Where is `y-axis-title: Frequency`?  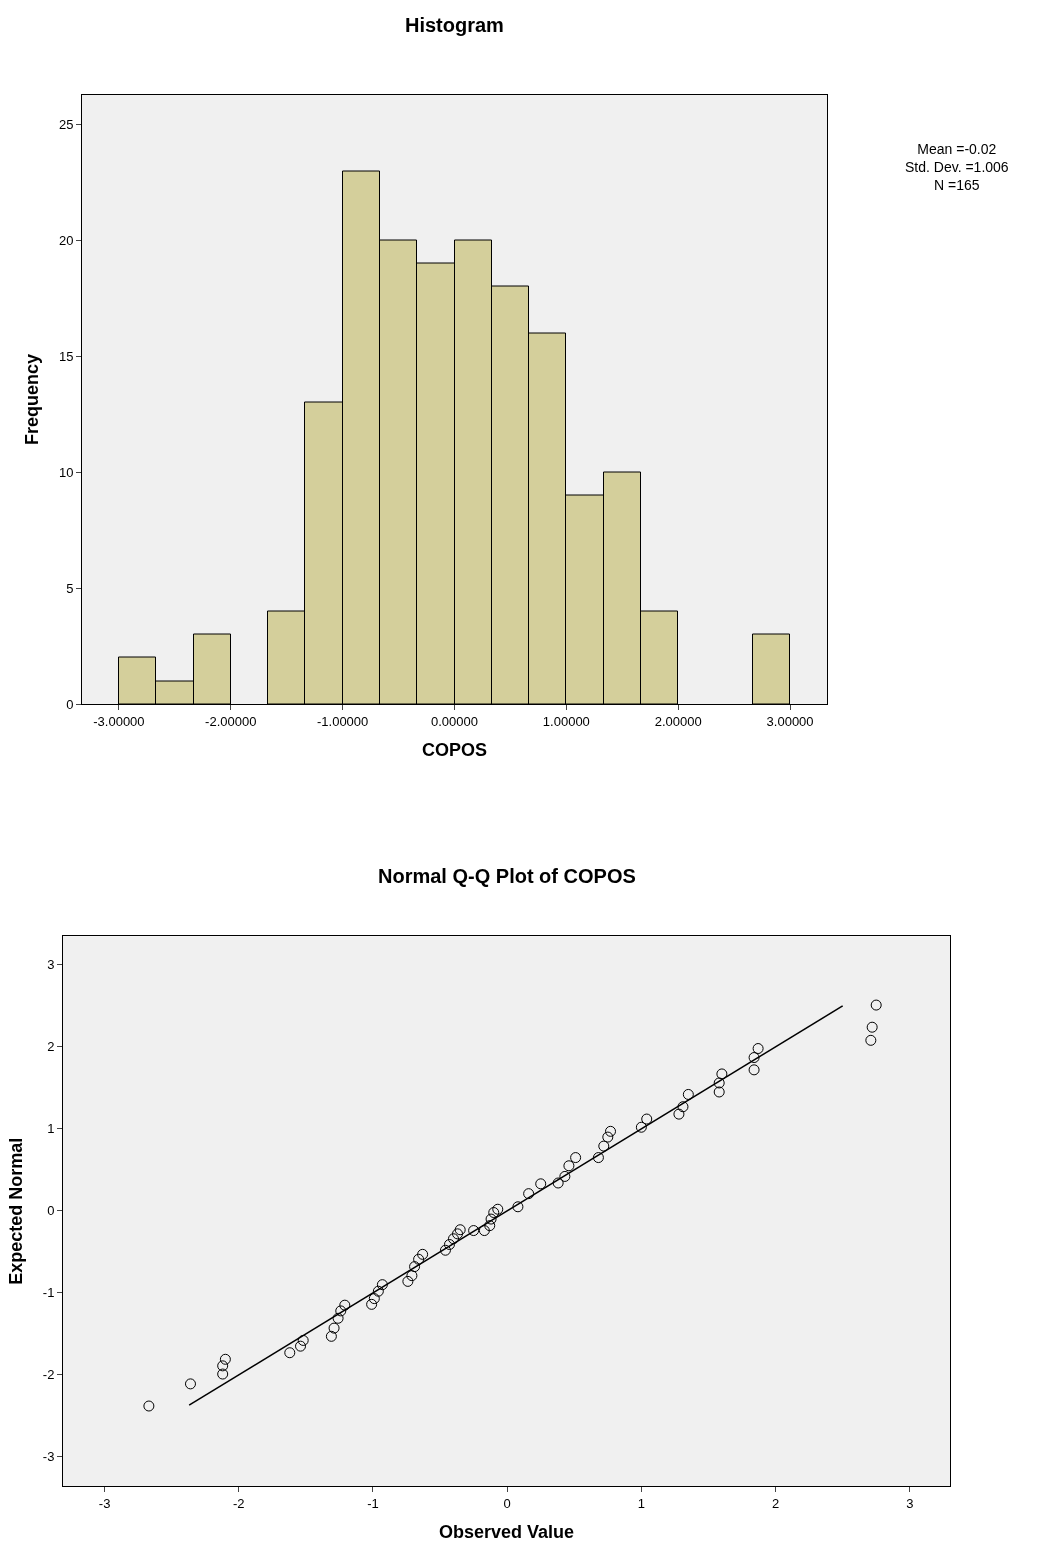 y-axis-title: Frequency is located at coordinates (32, 399).